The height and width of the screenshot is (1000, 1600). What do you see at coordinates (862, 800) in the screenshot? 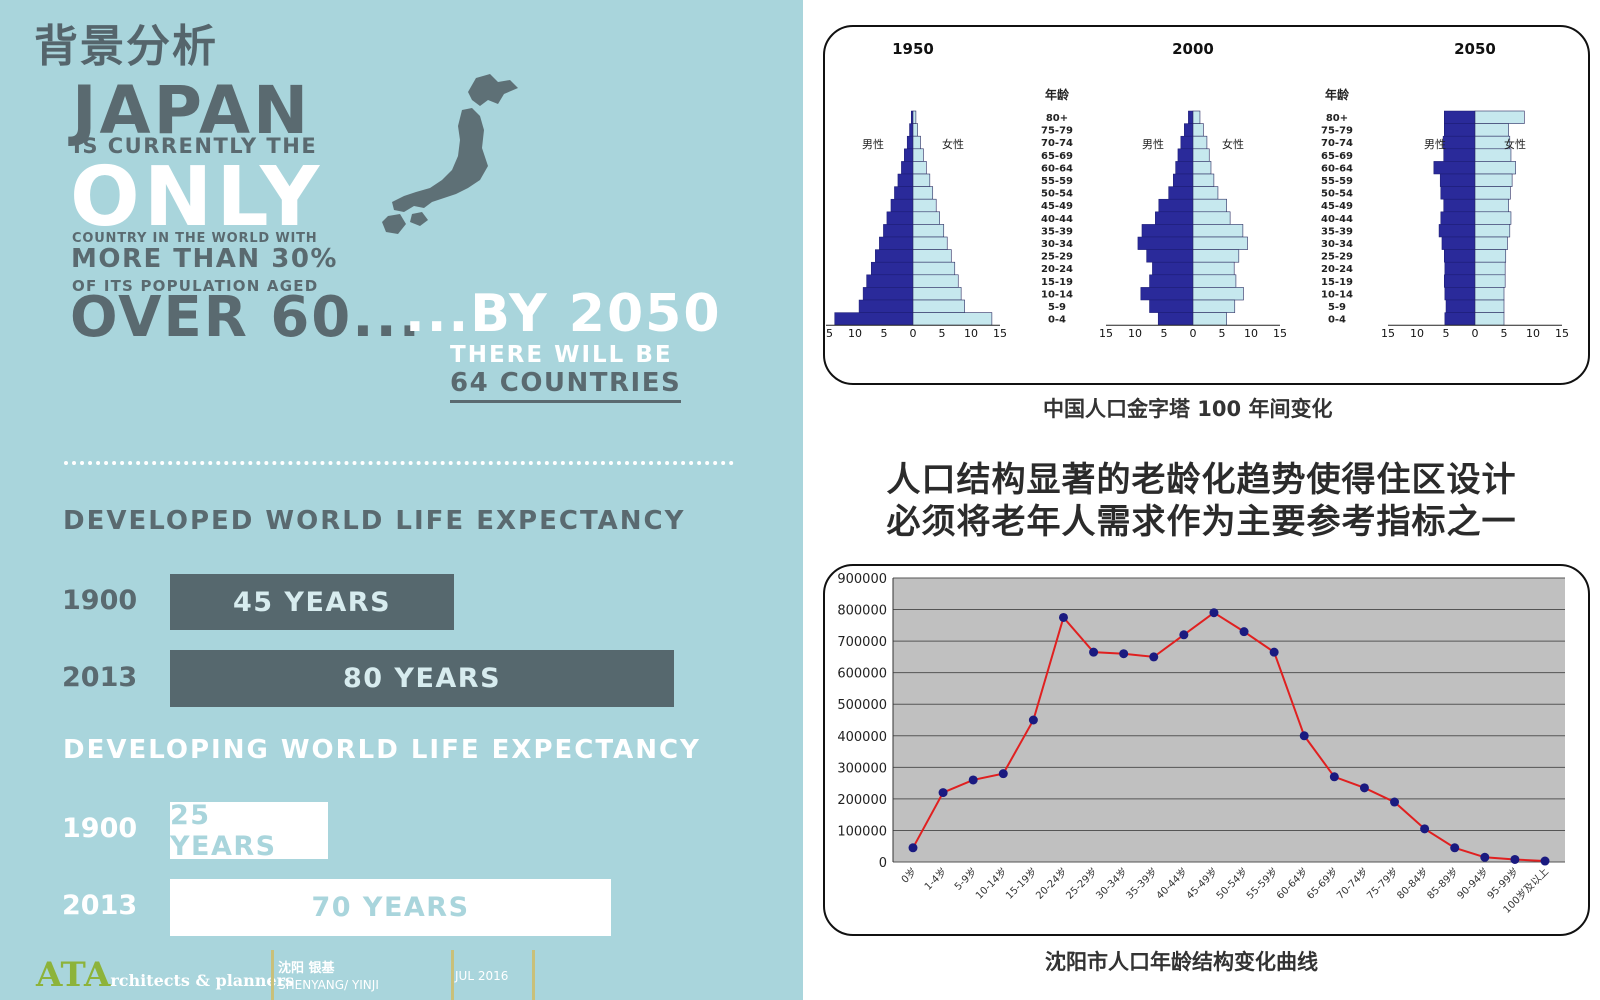
I see `y-tick-label: 200000` at bounding box center [862, 800].